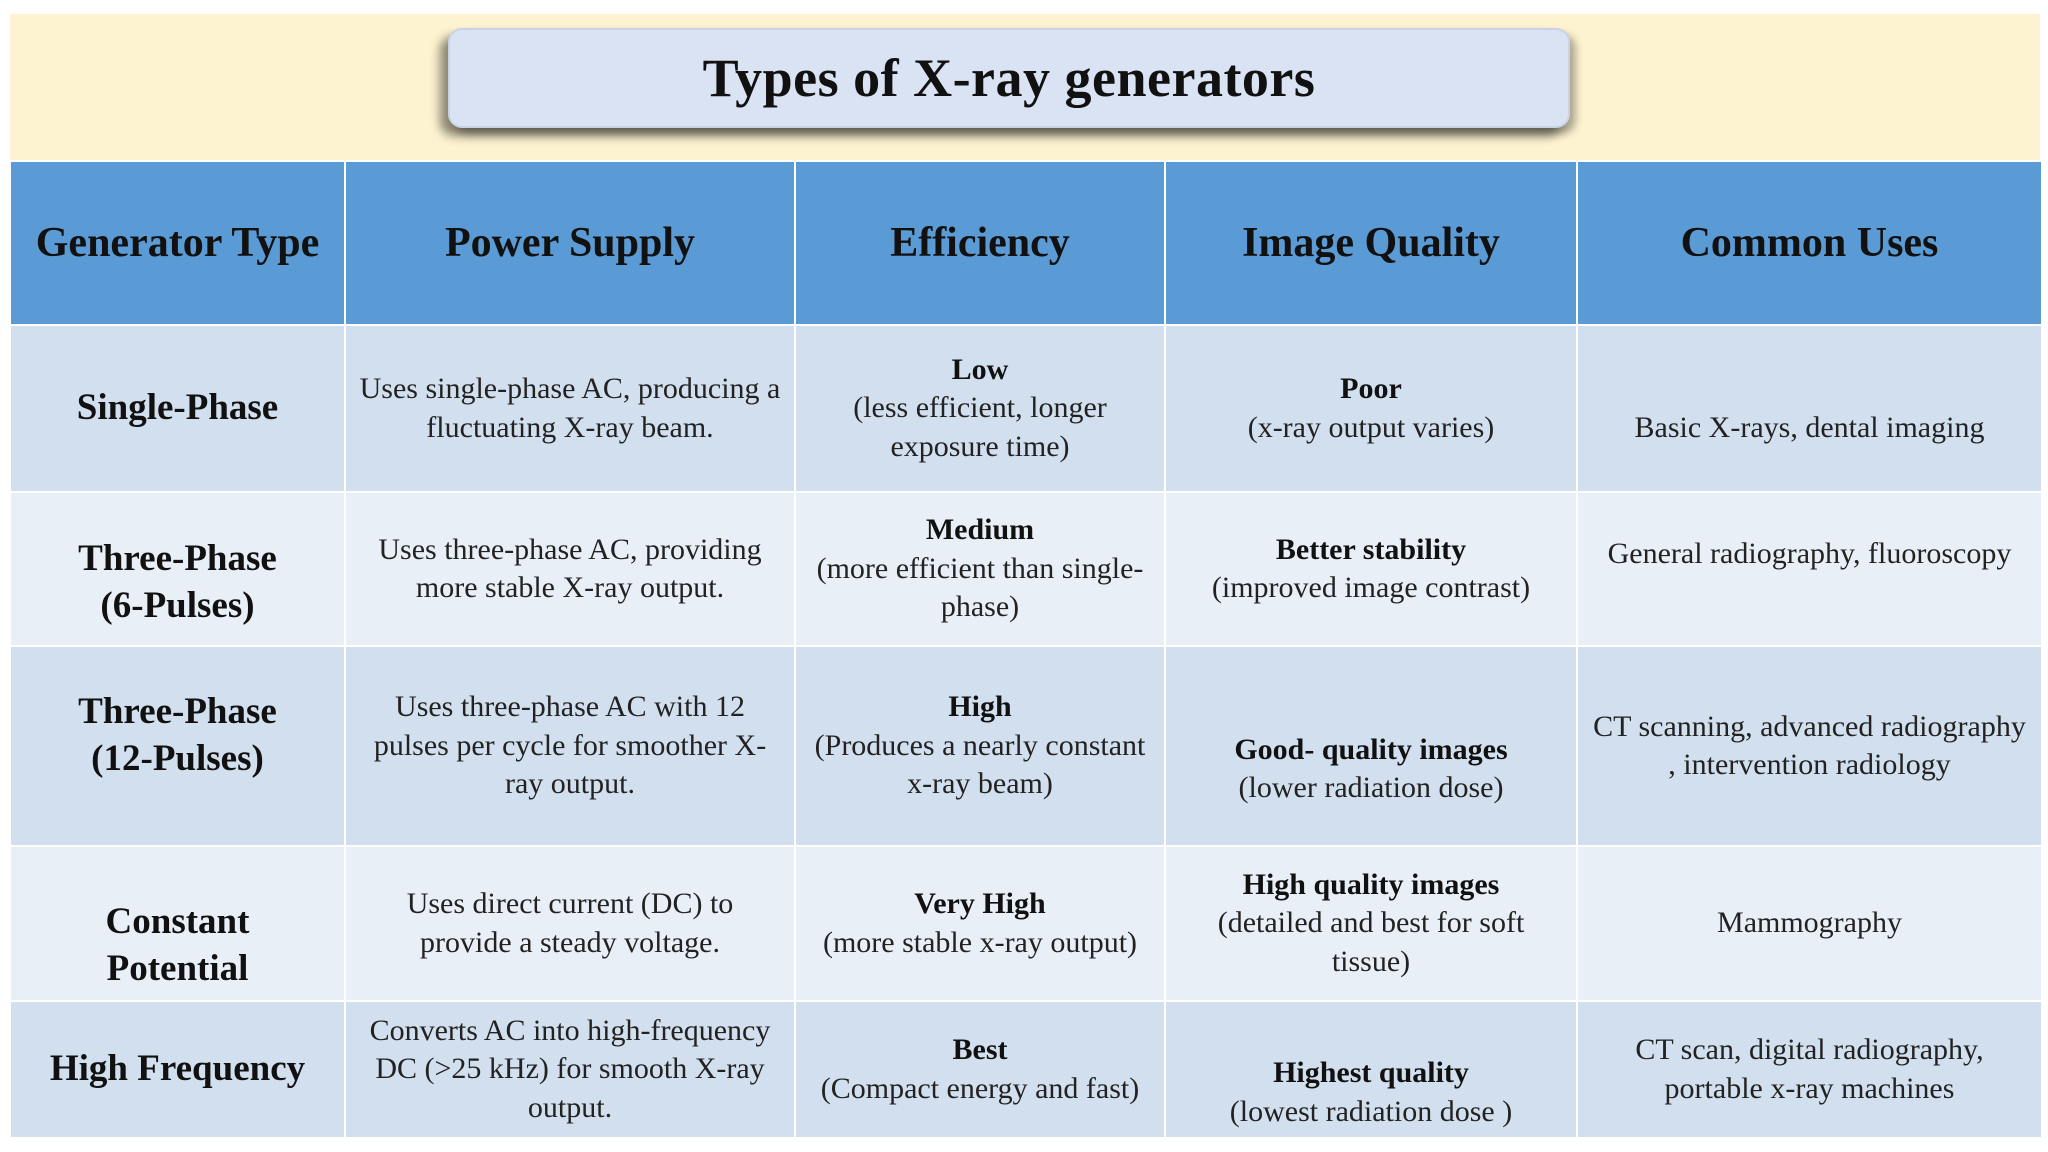  I want to click on generator-type-cell: Single-Phase, so click(177, 408).